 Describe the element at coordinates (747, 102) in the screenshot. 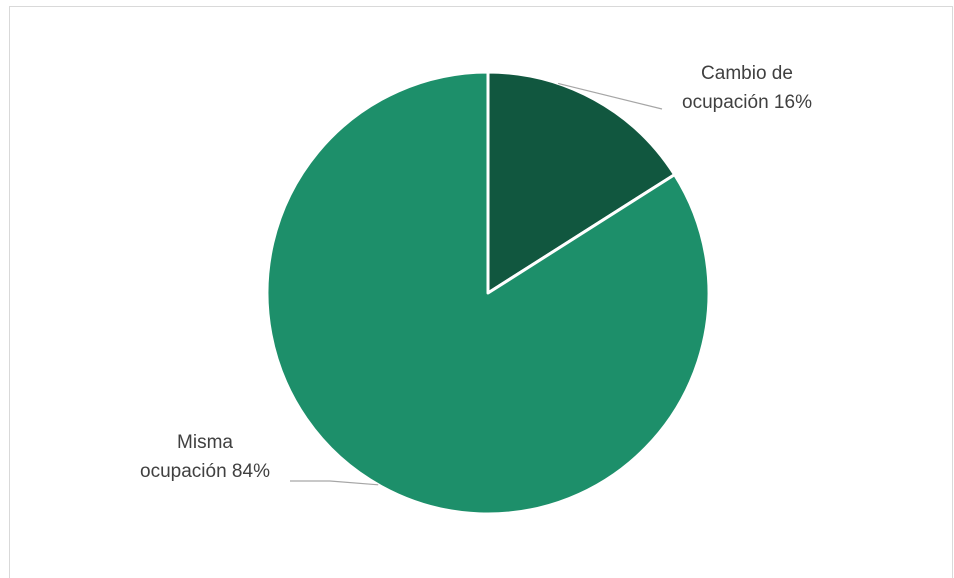

I see `slice-label-cambio-line2: ocupación 16%` at that location.